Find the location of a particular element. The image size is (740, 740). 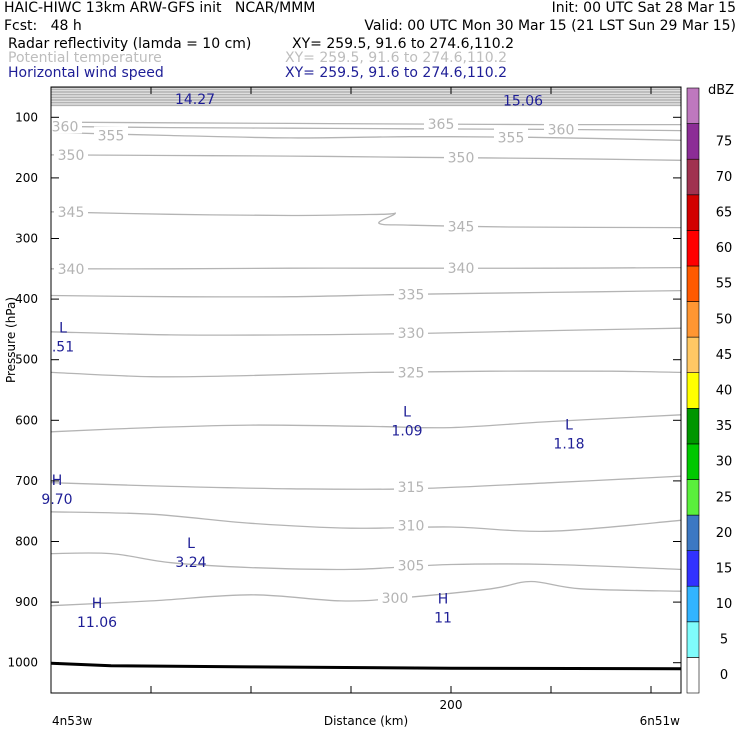

theta-label: 325 is located at coordinates (411, 373).